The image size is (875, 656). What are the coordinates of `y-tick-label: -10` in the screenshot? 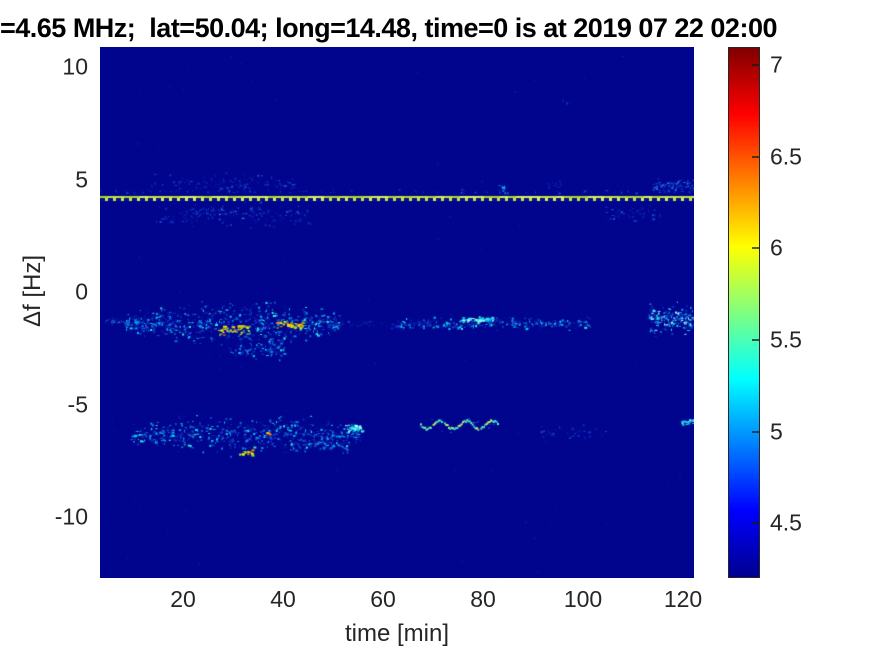 It's located at (71, 516).